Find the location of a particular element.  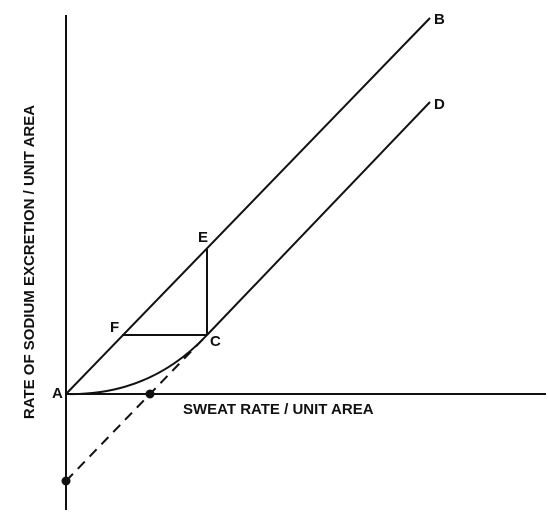

point-label: E is located at coordinates (203, 237).